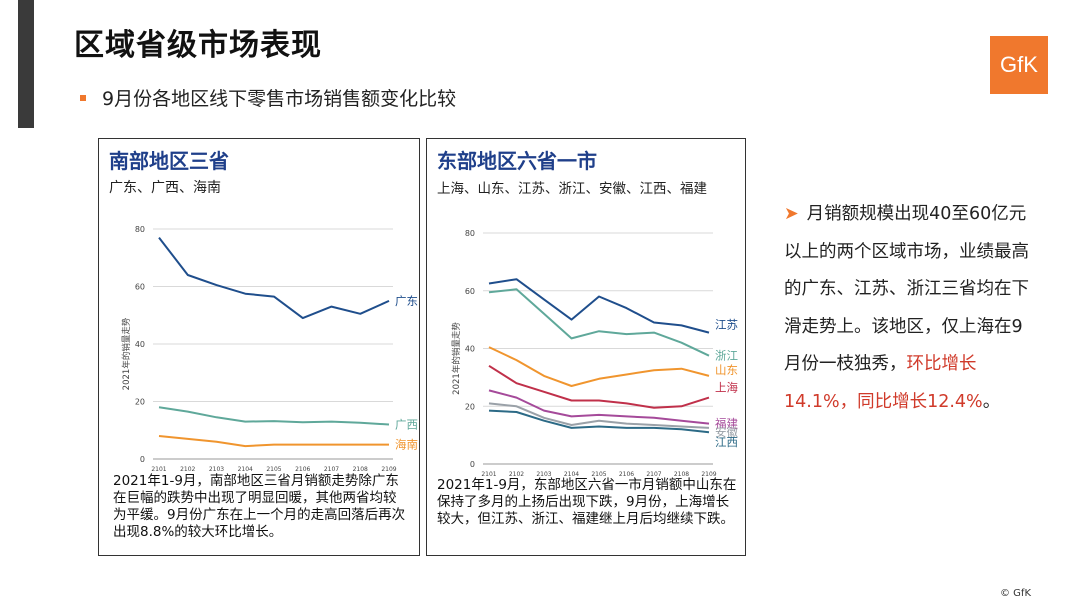 This screenshot has height=608, width=1080. I want to click on series-label: 江西, so click(726, 442).